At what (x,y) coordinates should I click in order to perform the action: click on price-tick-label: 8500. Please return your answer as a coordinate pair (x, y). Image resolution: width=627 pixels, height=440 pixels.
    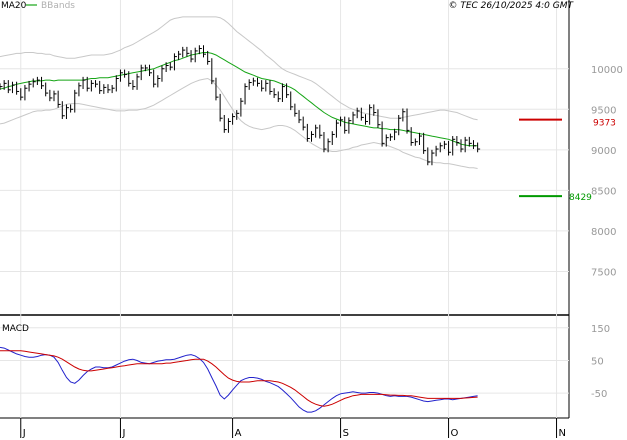
    Looking at the image, I should click on (603, 191).